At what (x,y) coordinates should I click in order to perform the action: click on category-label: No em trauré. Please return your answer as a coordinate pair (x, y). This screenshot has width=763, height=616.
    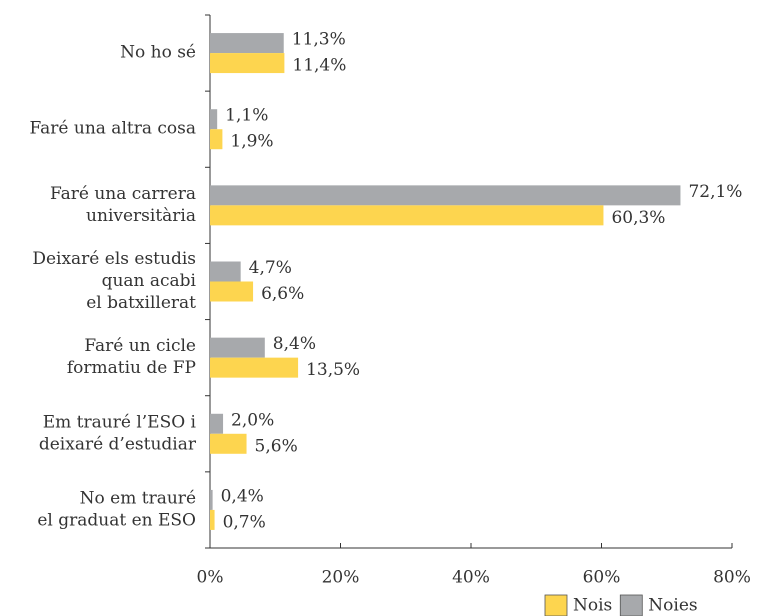
    Looking at the image, I should click on (138, 498).